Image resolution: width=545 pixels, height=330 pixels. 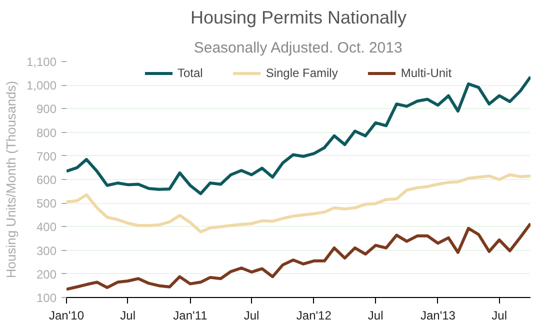 What do you see at coordinates (10, 179) in the screenshot?
I see `y-axis-title: Housing Units/Month (Thousands)` at bounding box center [10, 179].